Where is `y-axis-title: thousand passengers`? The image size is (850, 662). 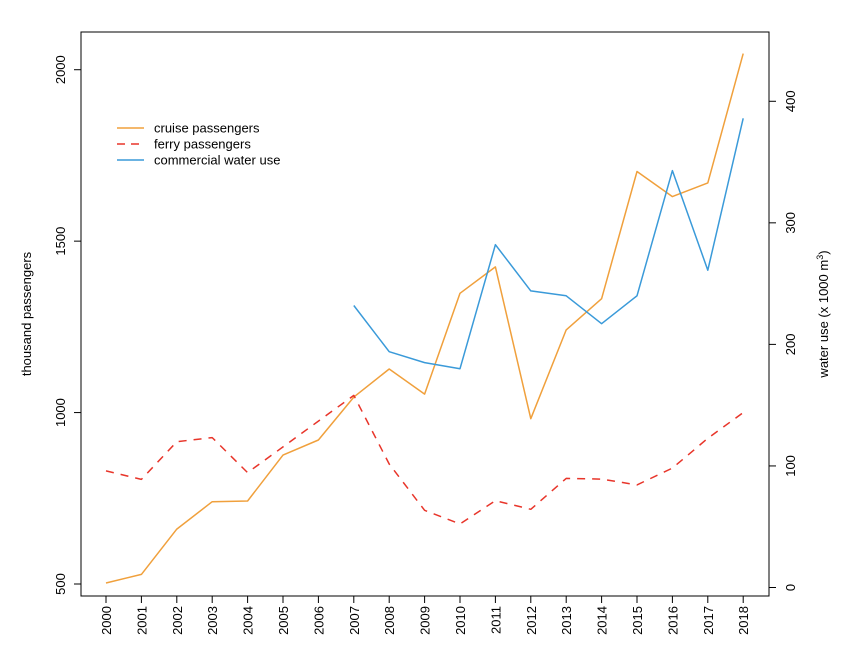
y-axis-title: thousand passengers is located at coordinates (26, 313).